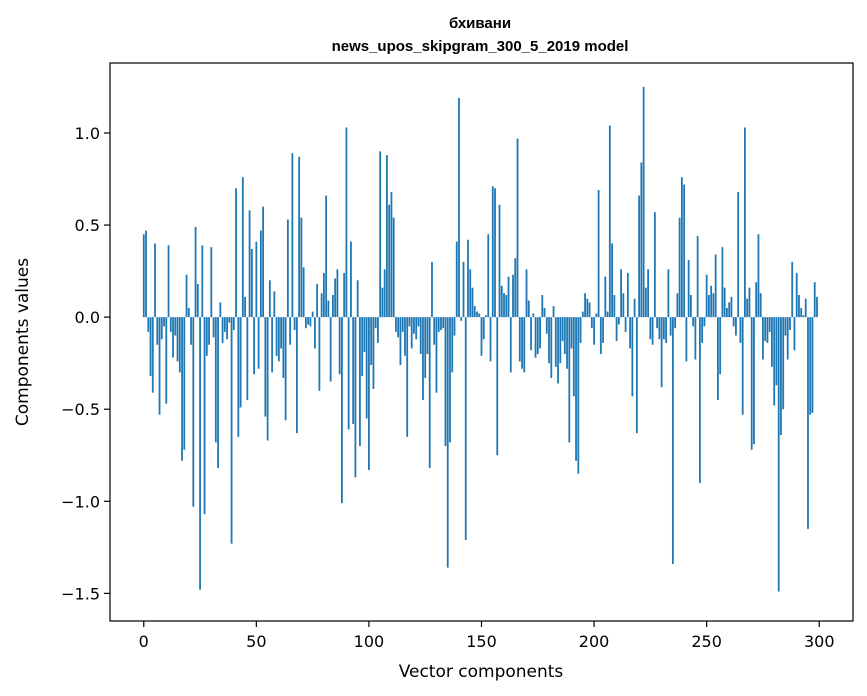  What do you see at coordinates (481, 672) in the screenshot?
I see `x-axis-label: Vector components` at bounding box center [481, 672].